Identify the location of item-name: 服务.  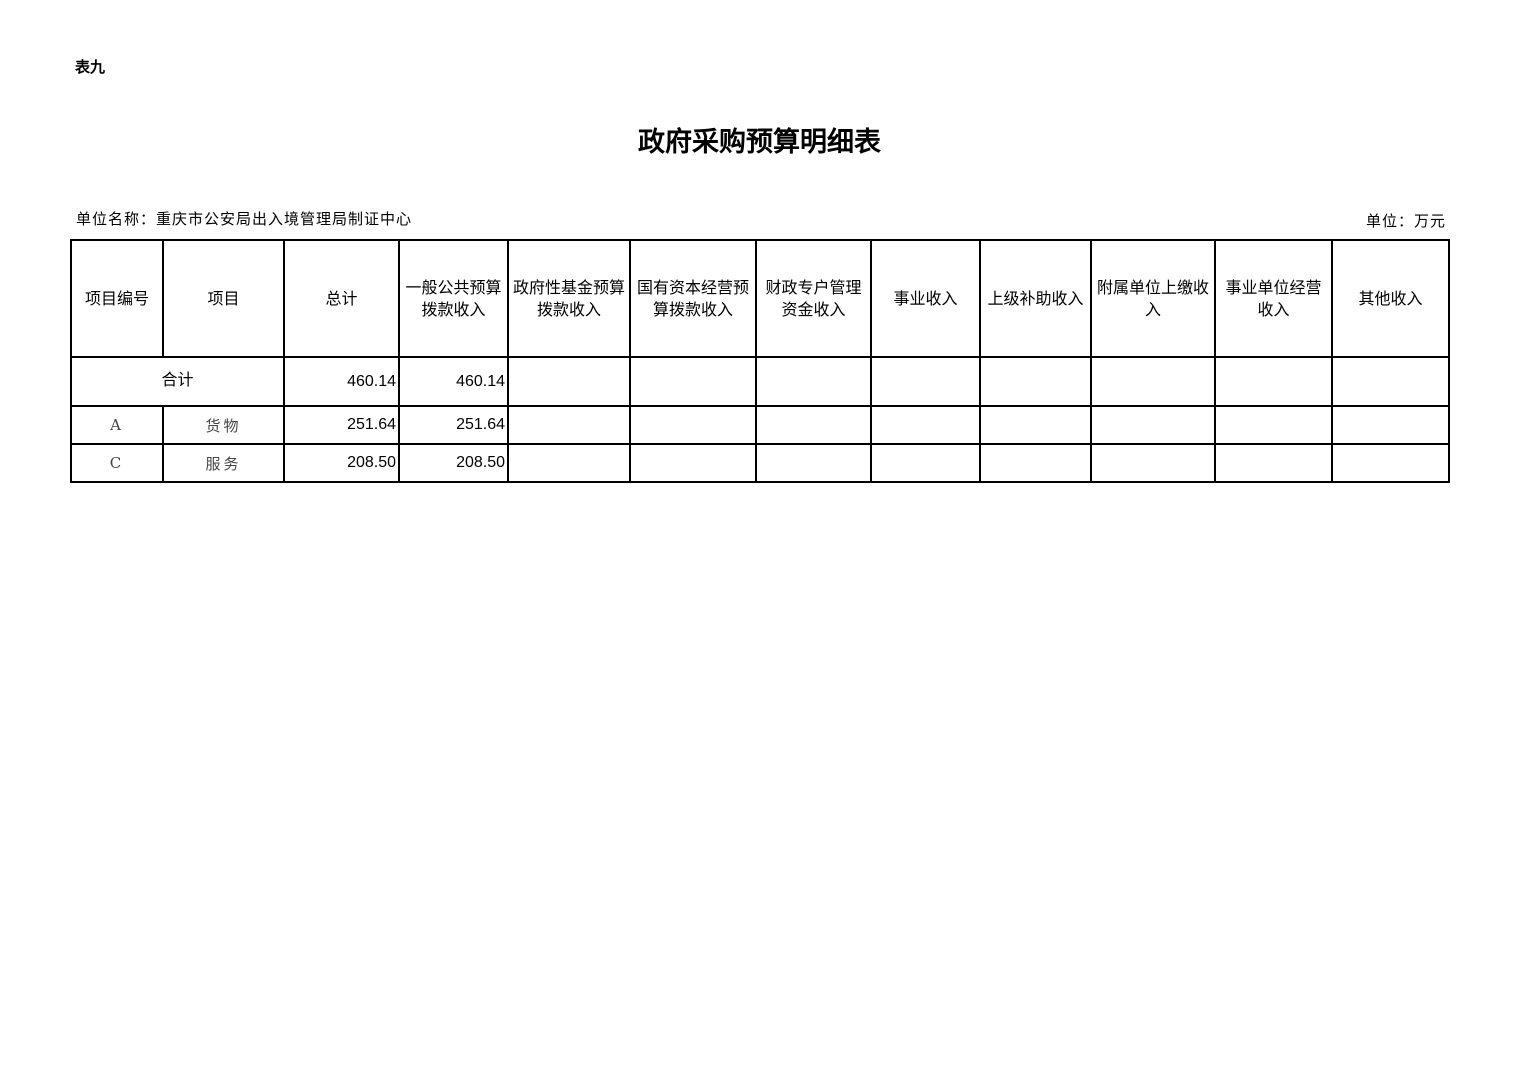
(223, 463).